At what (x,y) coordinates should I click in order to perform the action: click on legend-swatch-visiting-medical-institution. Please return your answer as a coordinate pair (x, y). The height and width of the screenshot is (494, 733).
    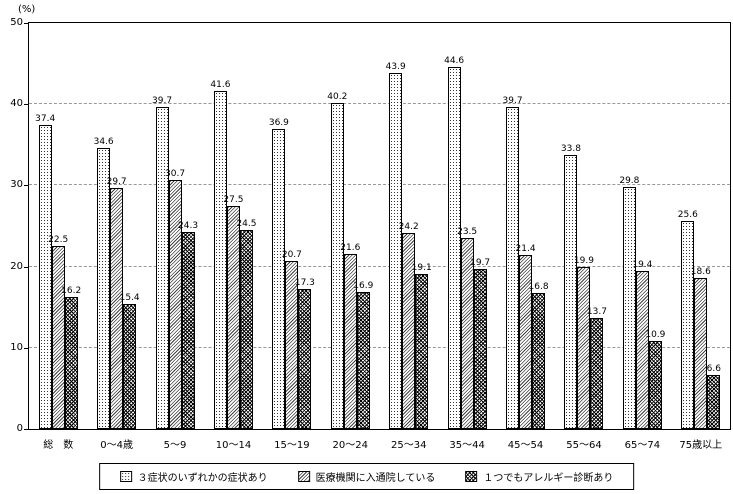
    Looking at the image, I should click on (303, 476).